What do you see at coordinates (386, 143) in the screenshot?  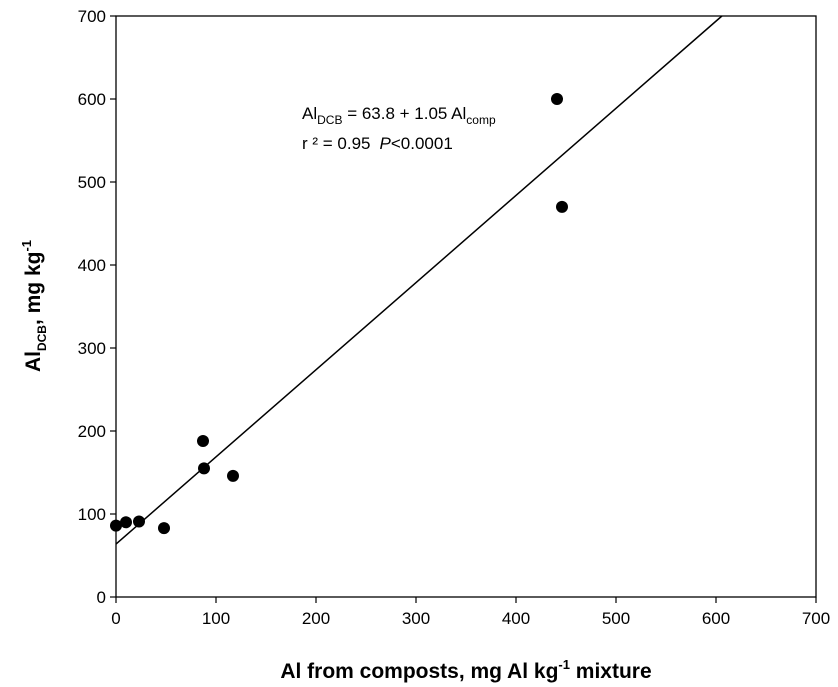 I see `p-value-symbol: P` at bounding box center [386, 143].